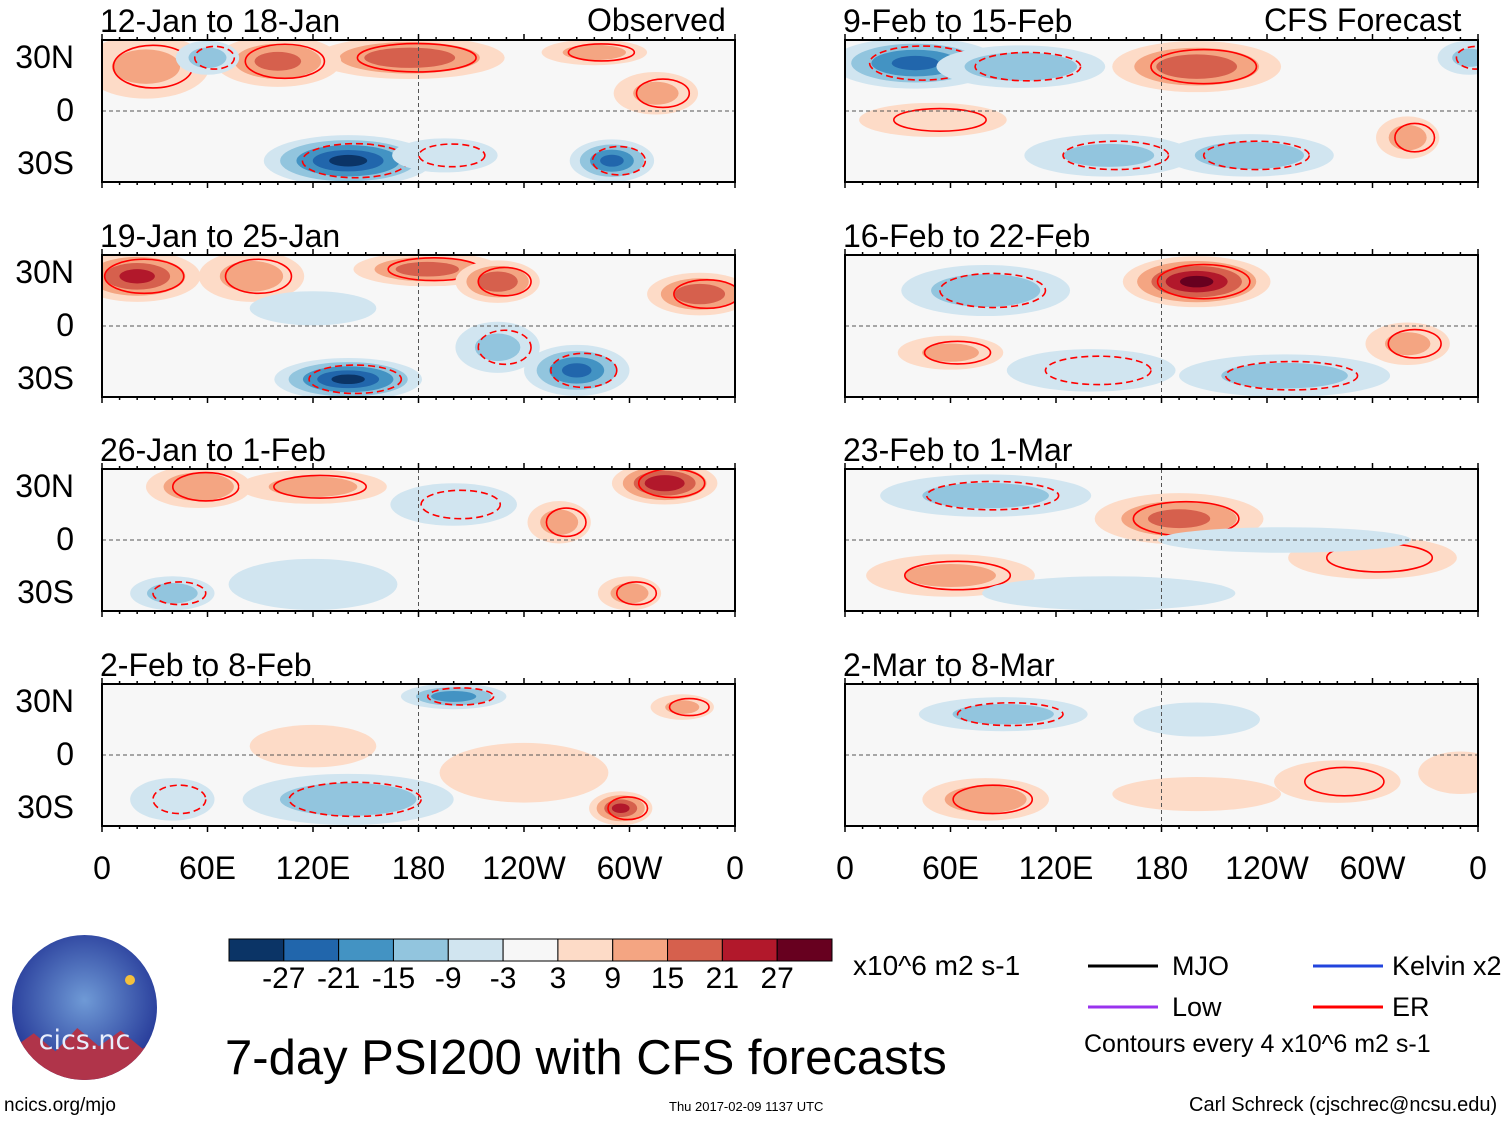 This screenshot has width=1510, height=1121. What do you see at coordinates (967, 236) in the screenshot?
I see `panel-title: 16-Feb to 22-Feb` at bounding box center [967, 236].